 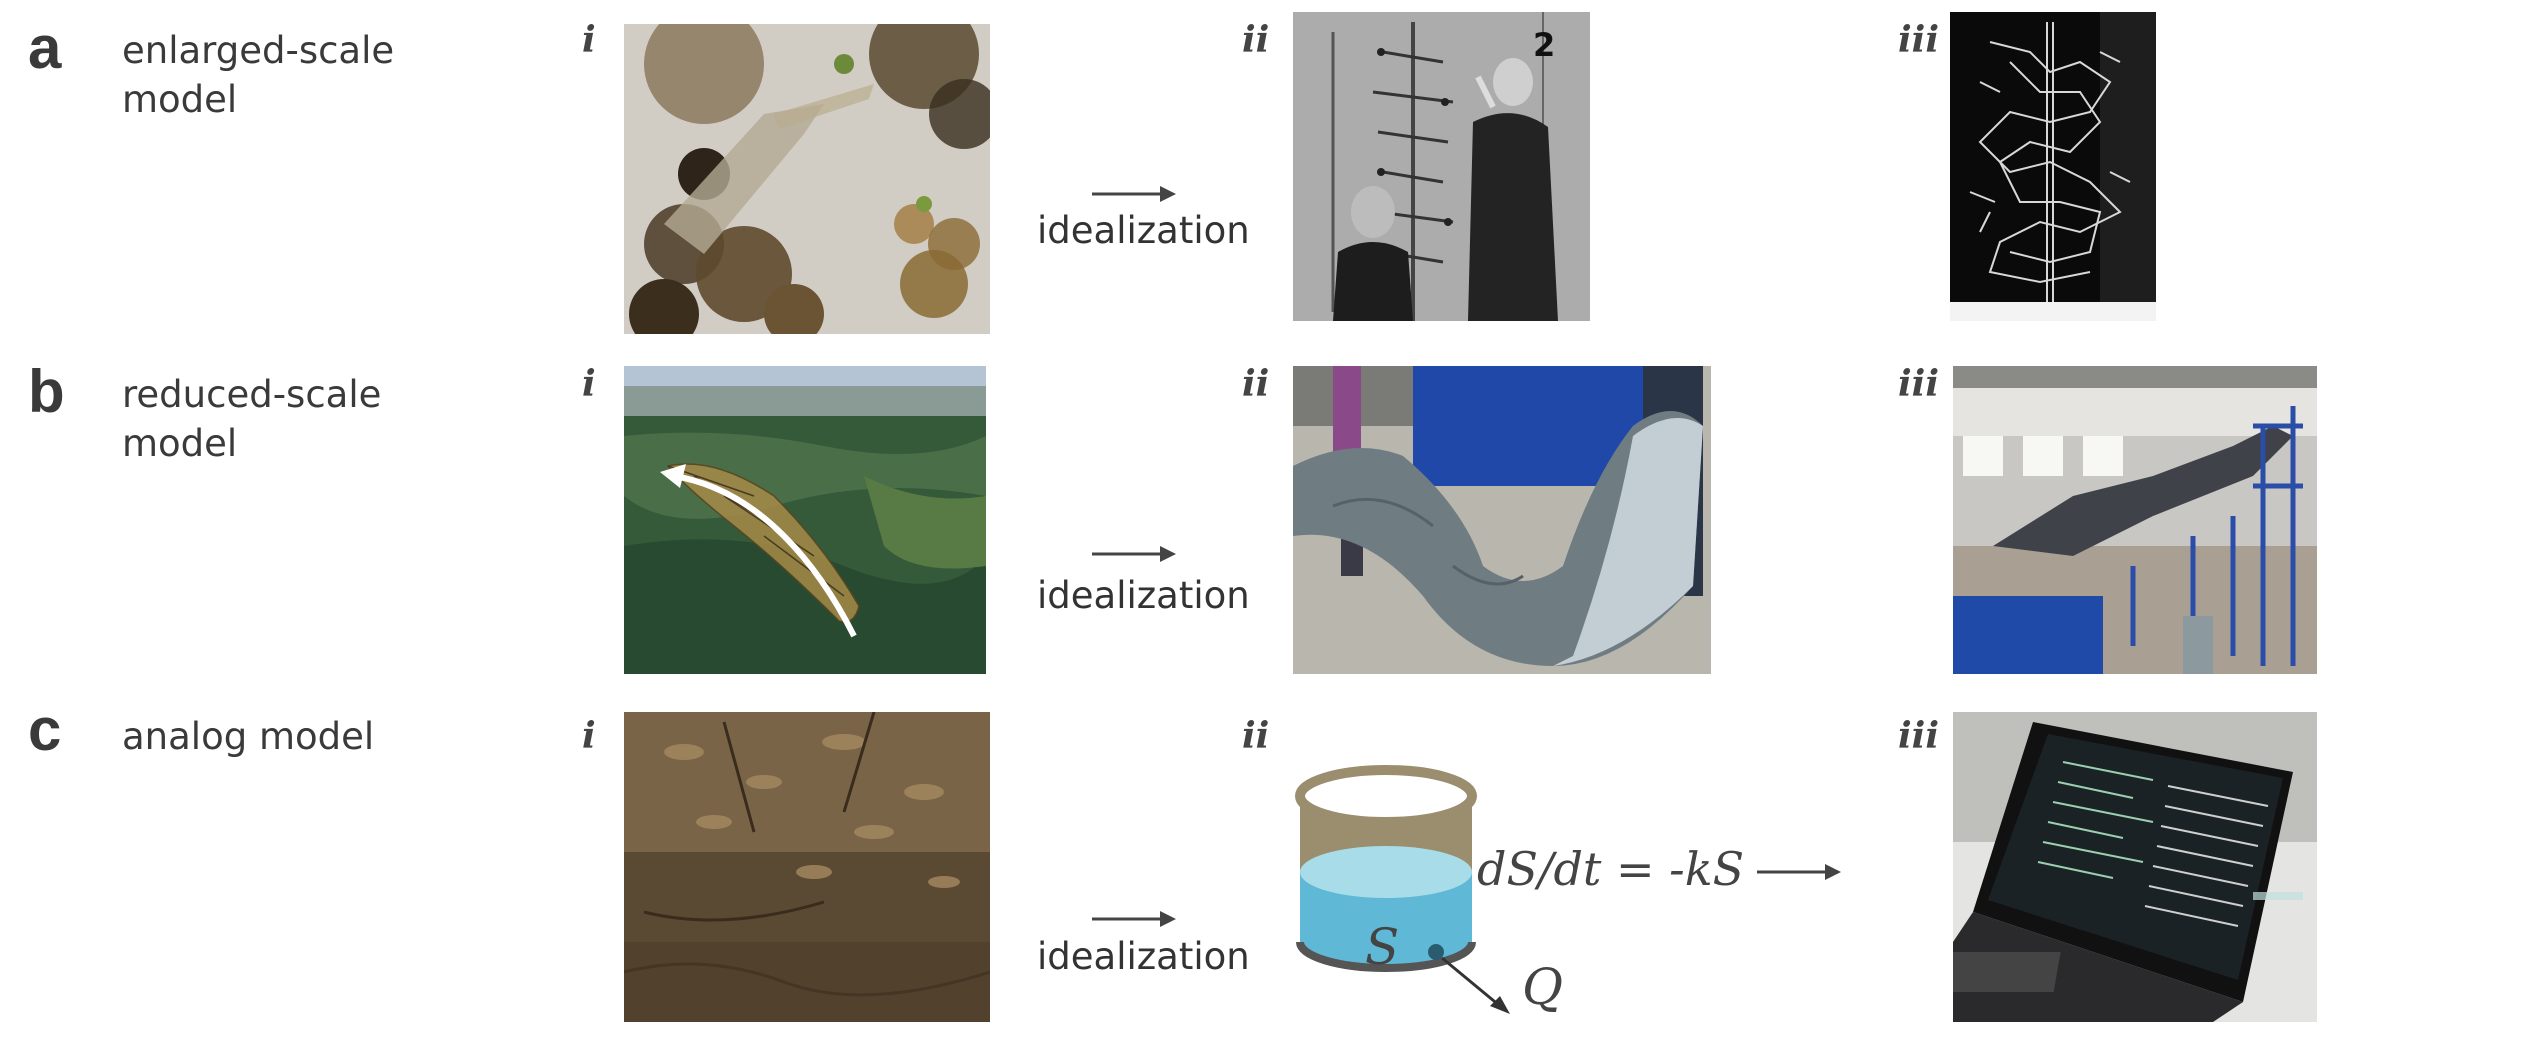 I want to click on laptop-code-photo, so click(x=2135, y=867).